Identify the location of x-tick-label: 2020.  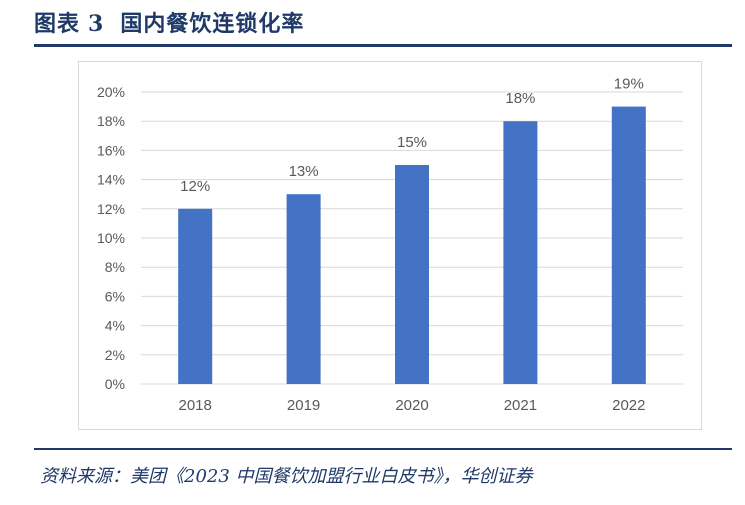
(411, 405).